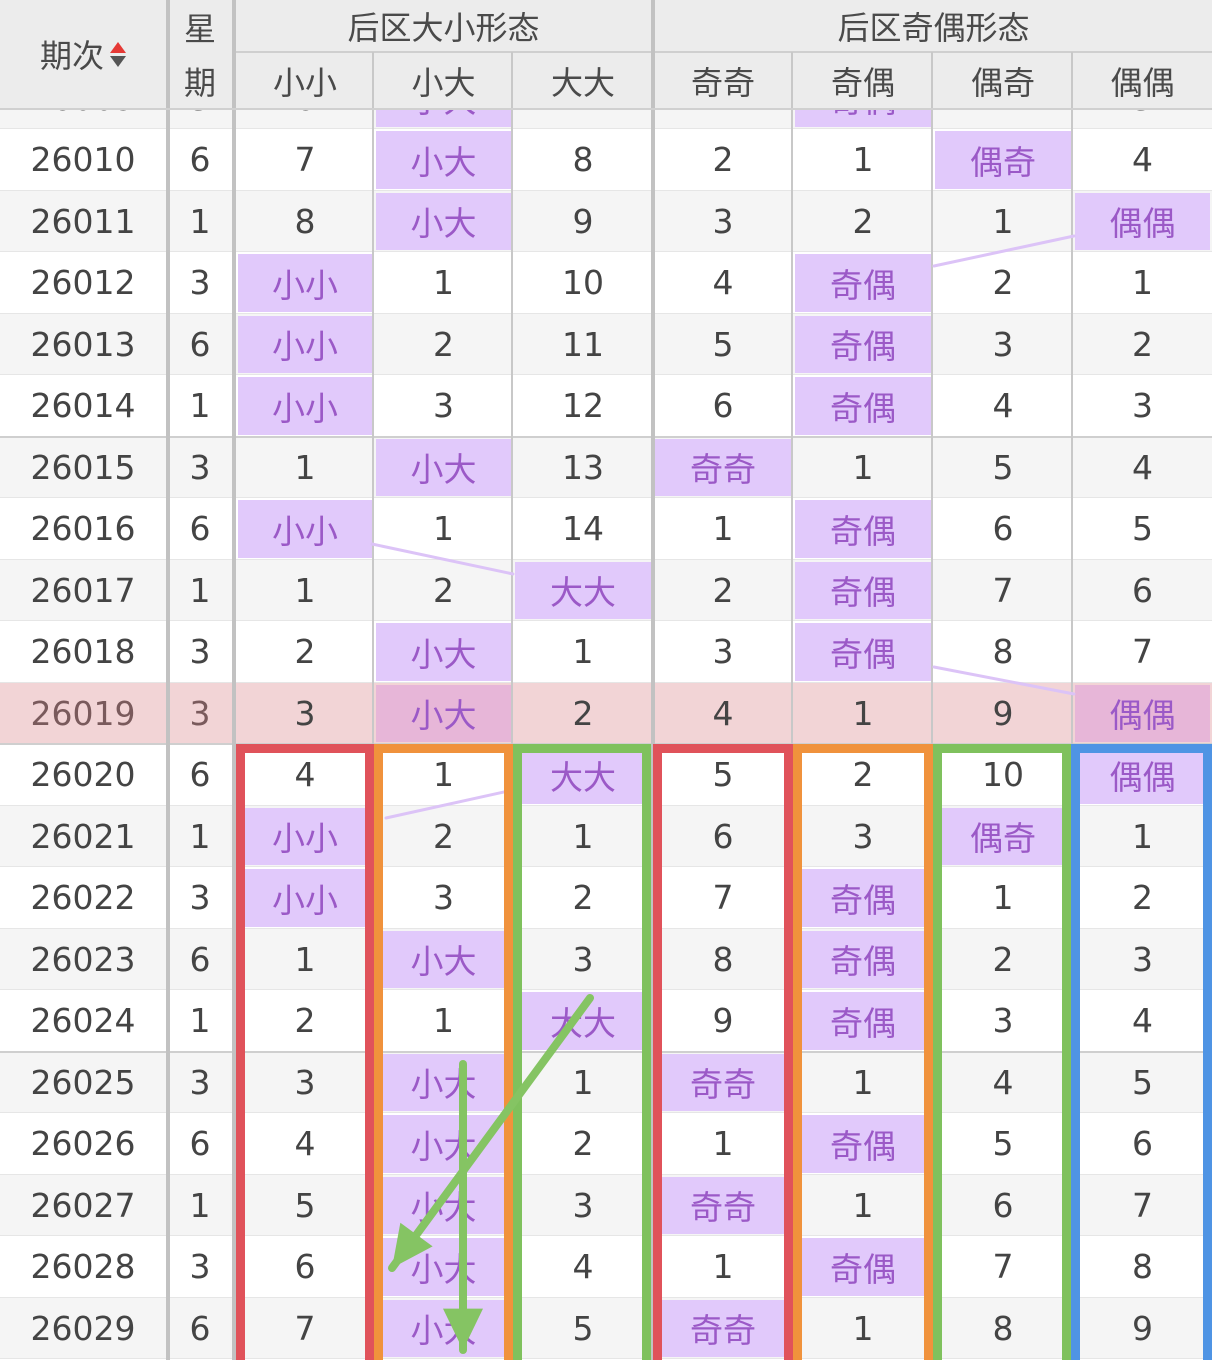  Describe the element at coordinates (118, 54) in the screenshot. I see `sort-icon` at that location.